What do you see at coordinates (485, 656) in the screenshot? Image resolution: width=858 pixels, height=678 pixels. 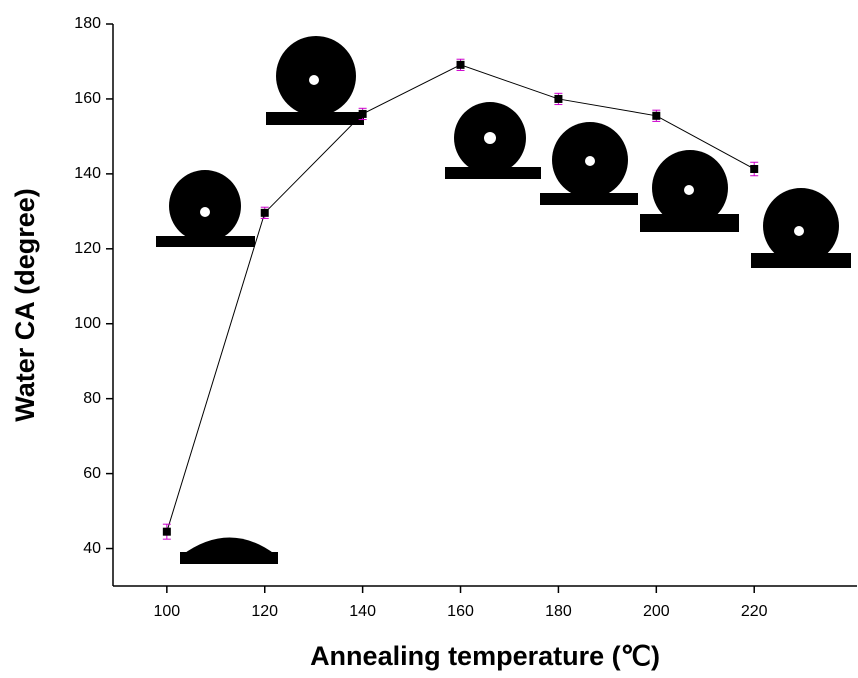 I see `x-axis-title: Annealing temperature (℃)` at bounding box center [485, 656].